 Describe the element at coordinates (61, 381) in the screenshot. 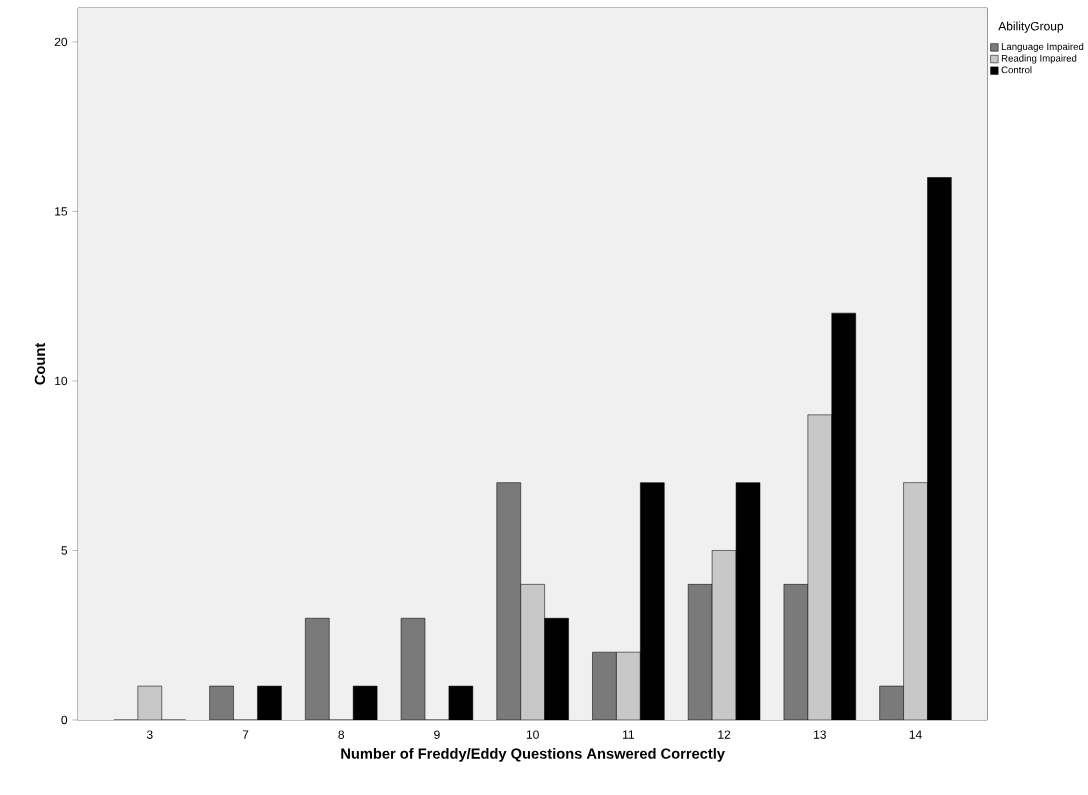

I see `y-tick-label: 10` at that location.